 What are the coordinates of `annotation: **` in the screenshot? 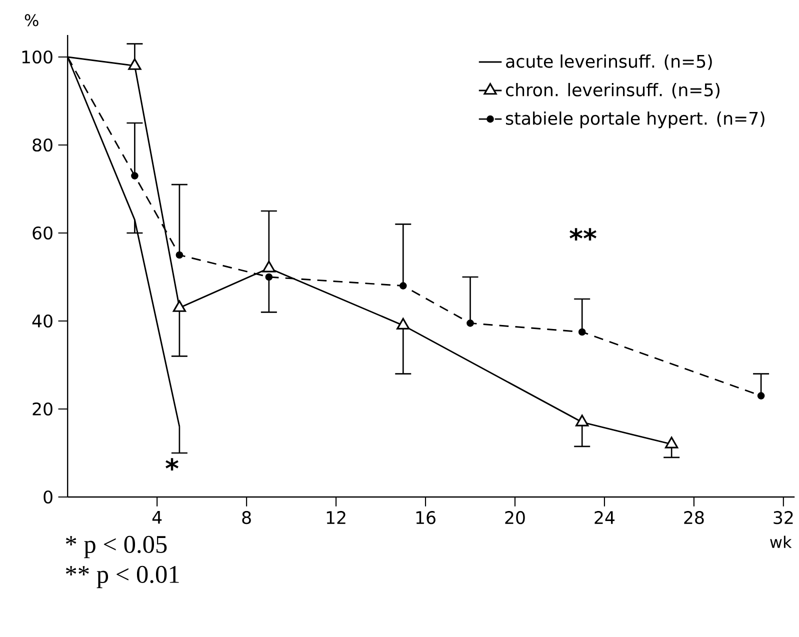 It's located at (583, 234).